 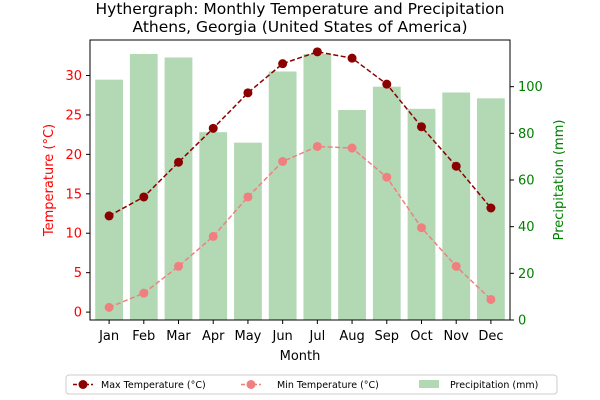 What do you see at coordinates (178, 188) in the screenshot?
I see `precip-bar-mar` at bounding box center [178, 188].